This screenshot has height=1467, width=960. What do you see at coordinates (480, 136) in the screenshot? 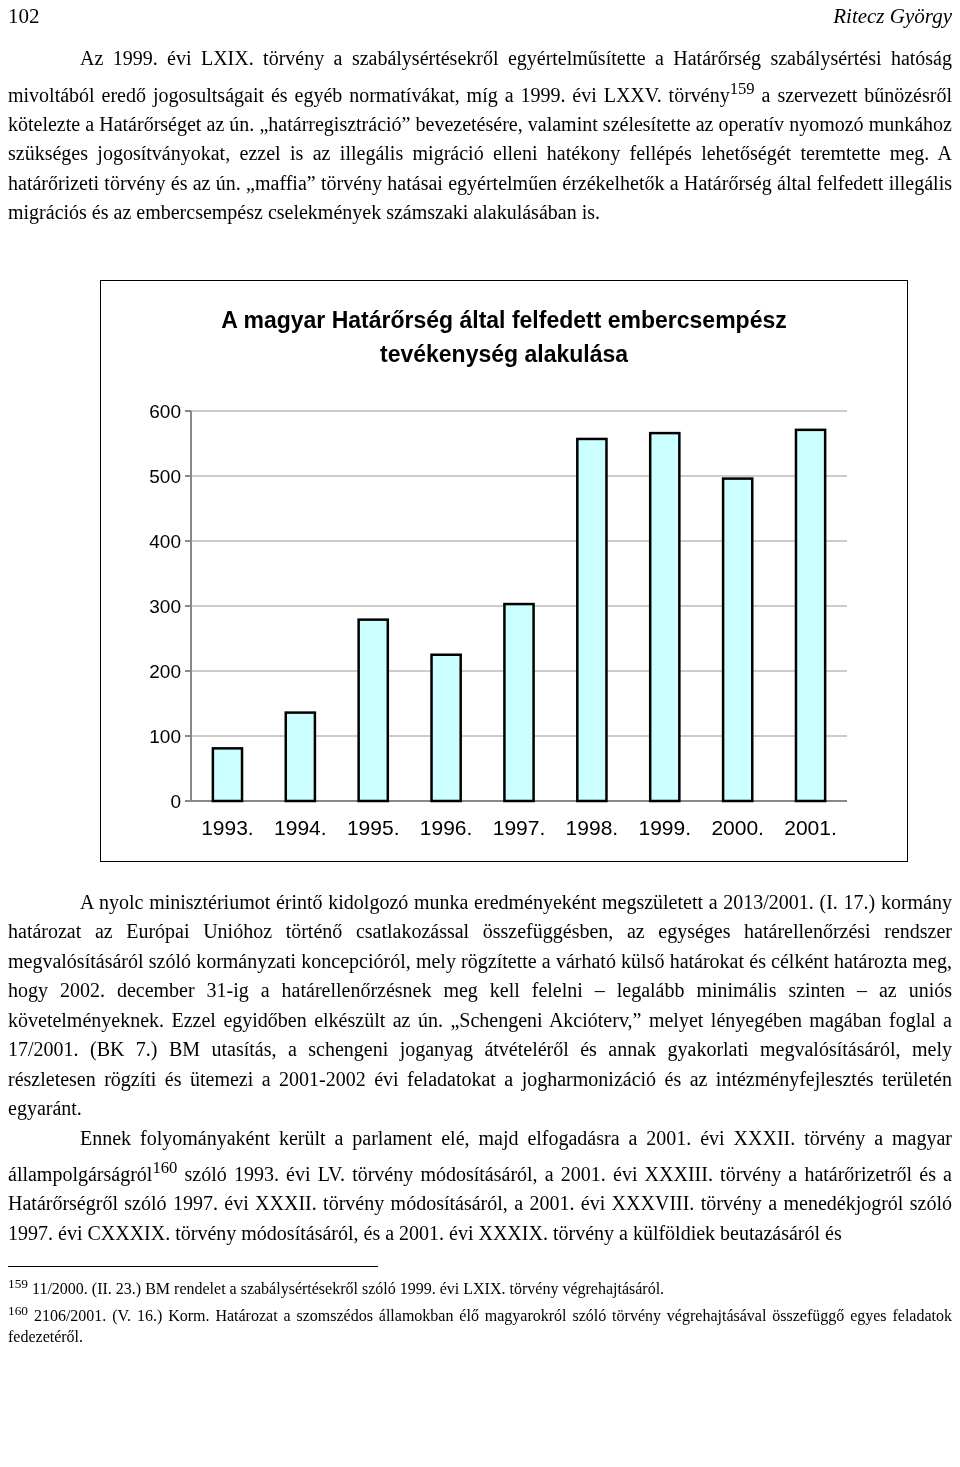
I see `text: Az 1999. évi LXIX. törvény a szabálysértésekről egyértelműsítette a Határőrség szabálysértési hatóság mivoltából eredő jogosultságait és egyéb normatívákat, míg a 1999. évi LXXV. törvény$^{159}$ a szervezett bűnözésről kötelezte a Határőrséget az ún. „határregisztráció” bevezetésére, valamint szélesítette az operatív nyomozó munkához szükséges jogosítványokat, ezzel is az illegális migráció elleni hatékony fellépés lehetőségét teremtette meg. A határőrizeti törvény és az ún. „maffia” törvény hatásai egyértelműen érzékelhetők a Határőrség által felfedett illegális migrációs és az embercsempész cselekmények számszaki alakulásában is.` at bounding box center [480, 136].